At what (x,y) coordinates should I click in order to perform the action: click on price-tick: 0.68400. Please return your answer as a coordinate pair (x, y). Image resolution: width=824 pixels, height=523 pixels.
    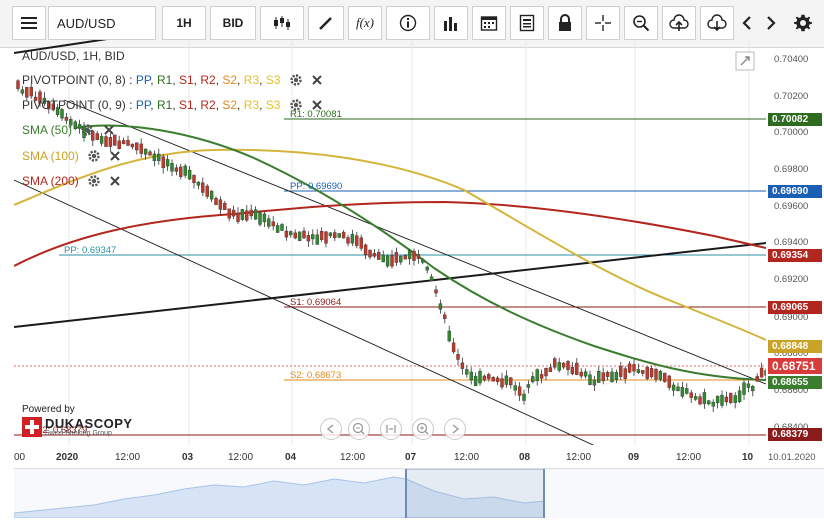
    Looking at the image, I should click on (791, 427).